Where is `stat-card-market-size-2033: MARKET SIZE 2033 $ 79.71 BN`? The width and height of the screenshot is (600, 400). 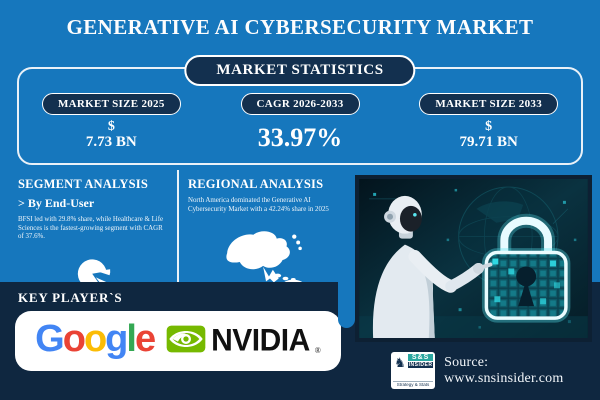 stat-card-market-size-2033: MARKET SIZE 2033 $ 79.71 BN is located at coordinates (488, 129).